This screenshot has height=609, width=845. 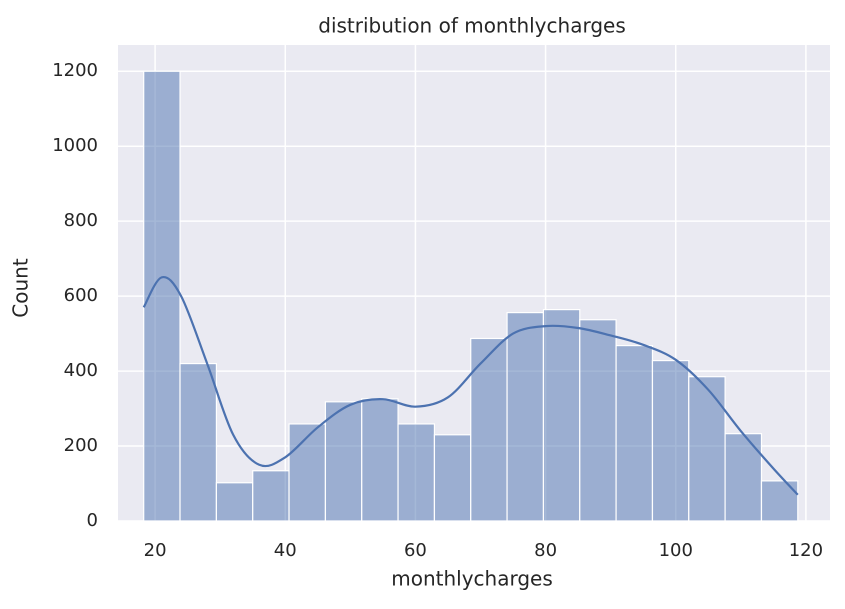 What do you see at coordinates (545, 550) in the screenshot?
I see `x-tick-label: 80` at bounding box center [545, 550].